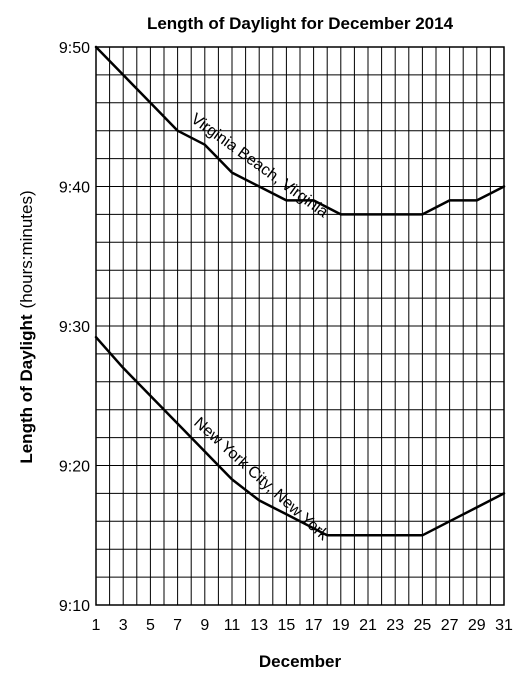 This screenshot has width=520, height=679. I want to click on y-tick-label: 9:10, so click(74, 606).